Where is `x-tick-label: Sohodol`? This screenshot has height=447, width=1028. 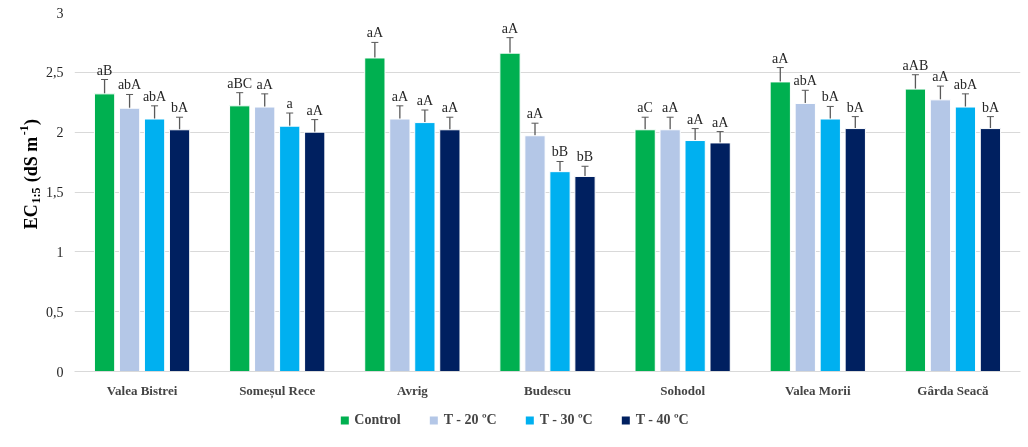 x-tick-label: Sohodol is located at coordinates (683, 390).